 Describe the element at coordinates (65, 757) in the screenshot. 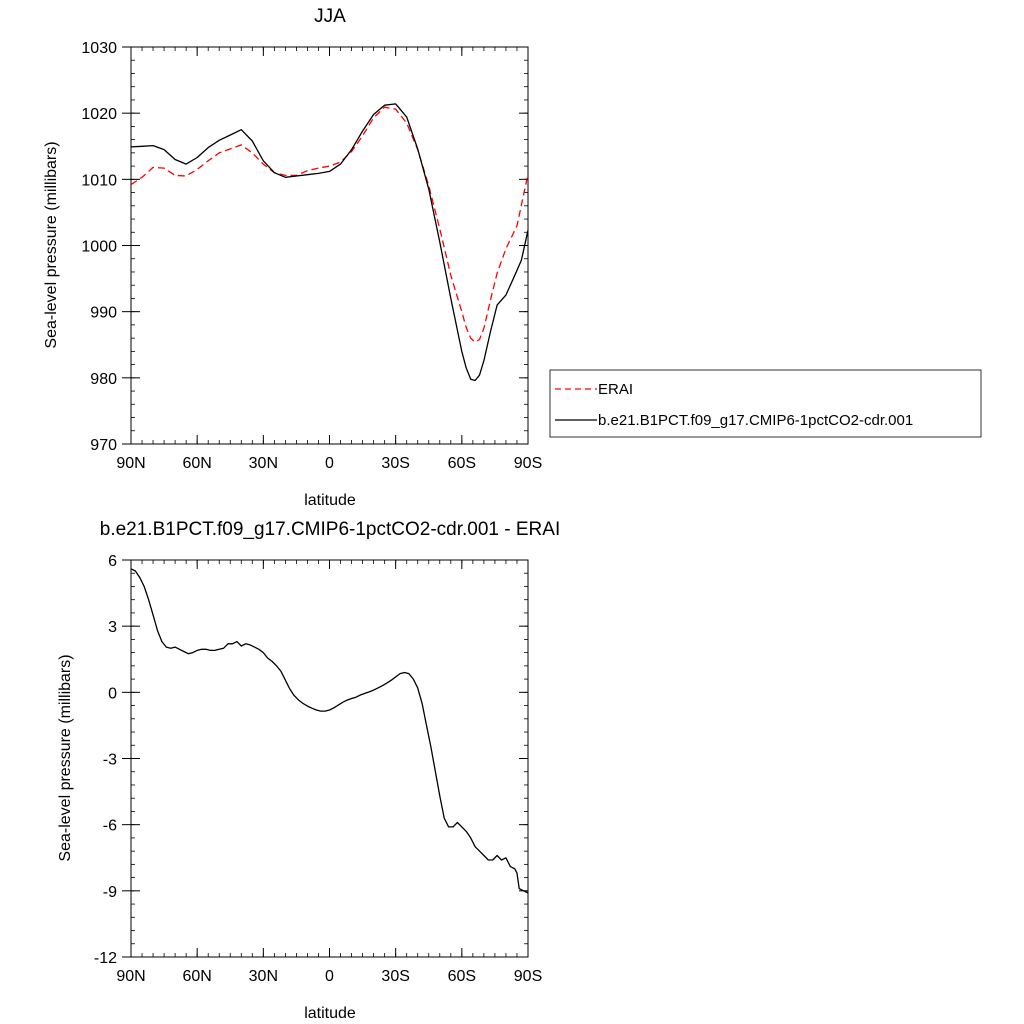

I see `panel-2-y-axis-label: Sea-level pressure (millibars)` at that location.